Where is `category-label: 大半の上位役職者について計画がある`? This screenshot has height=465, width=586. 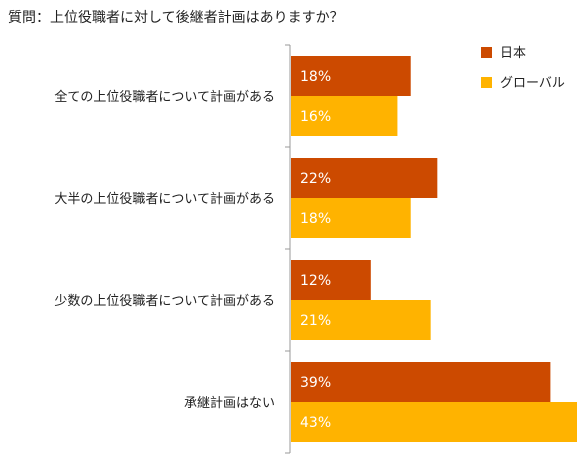 category-label: 大半の上位役職者について計画がある is located at coordinates (164, 199).